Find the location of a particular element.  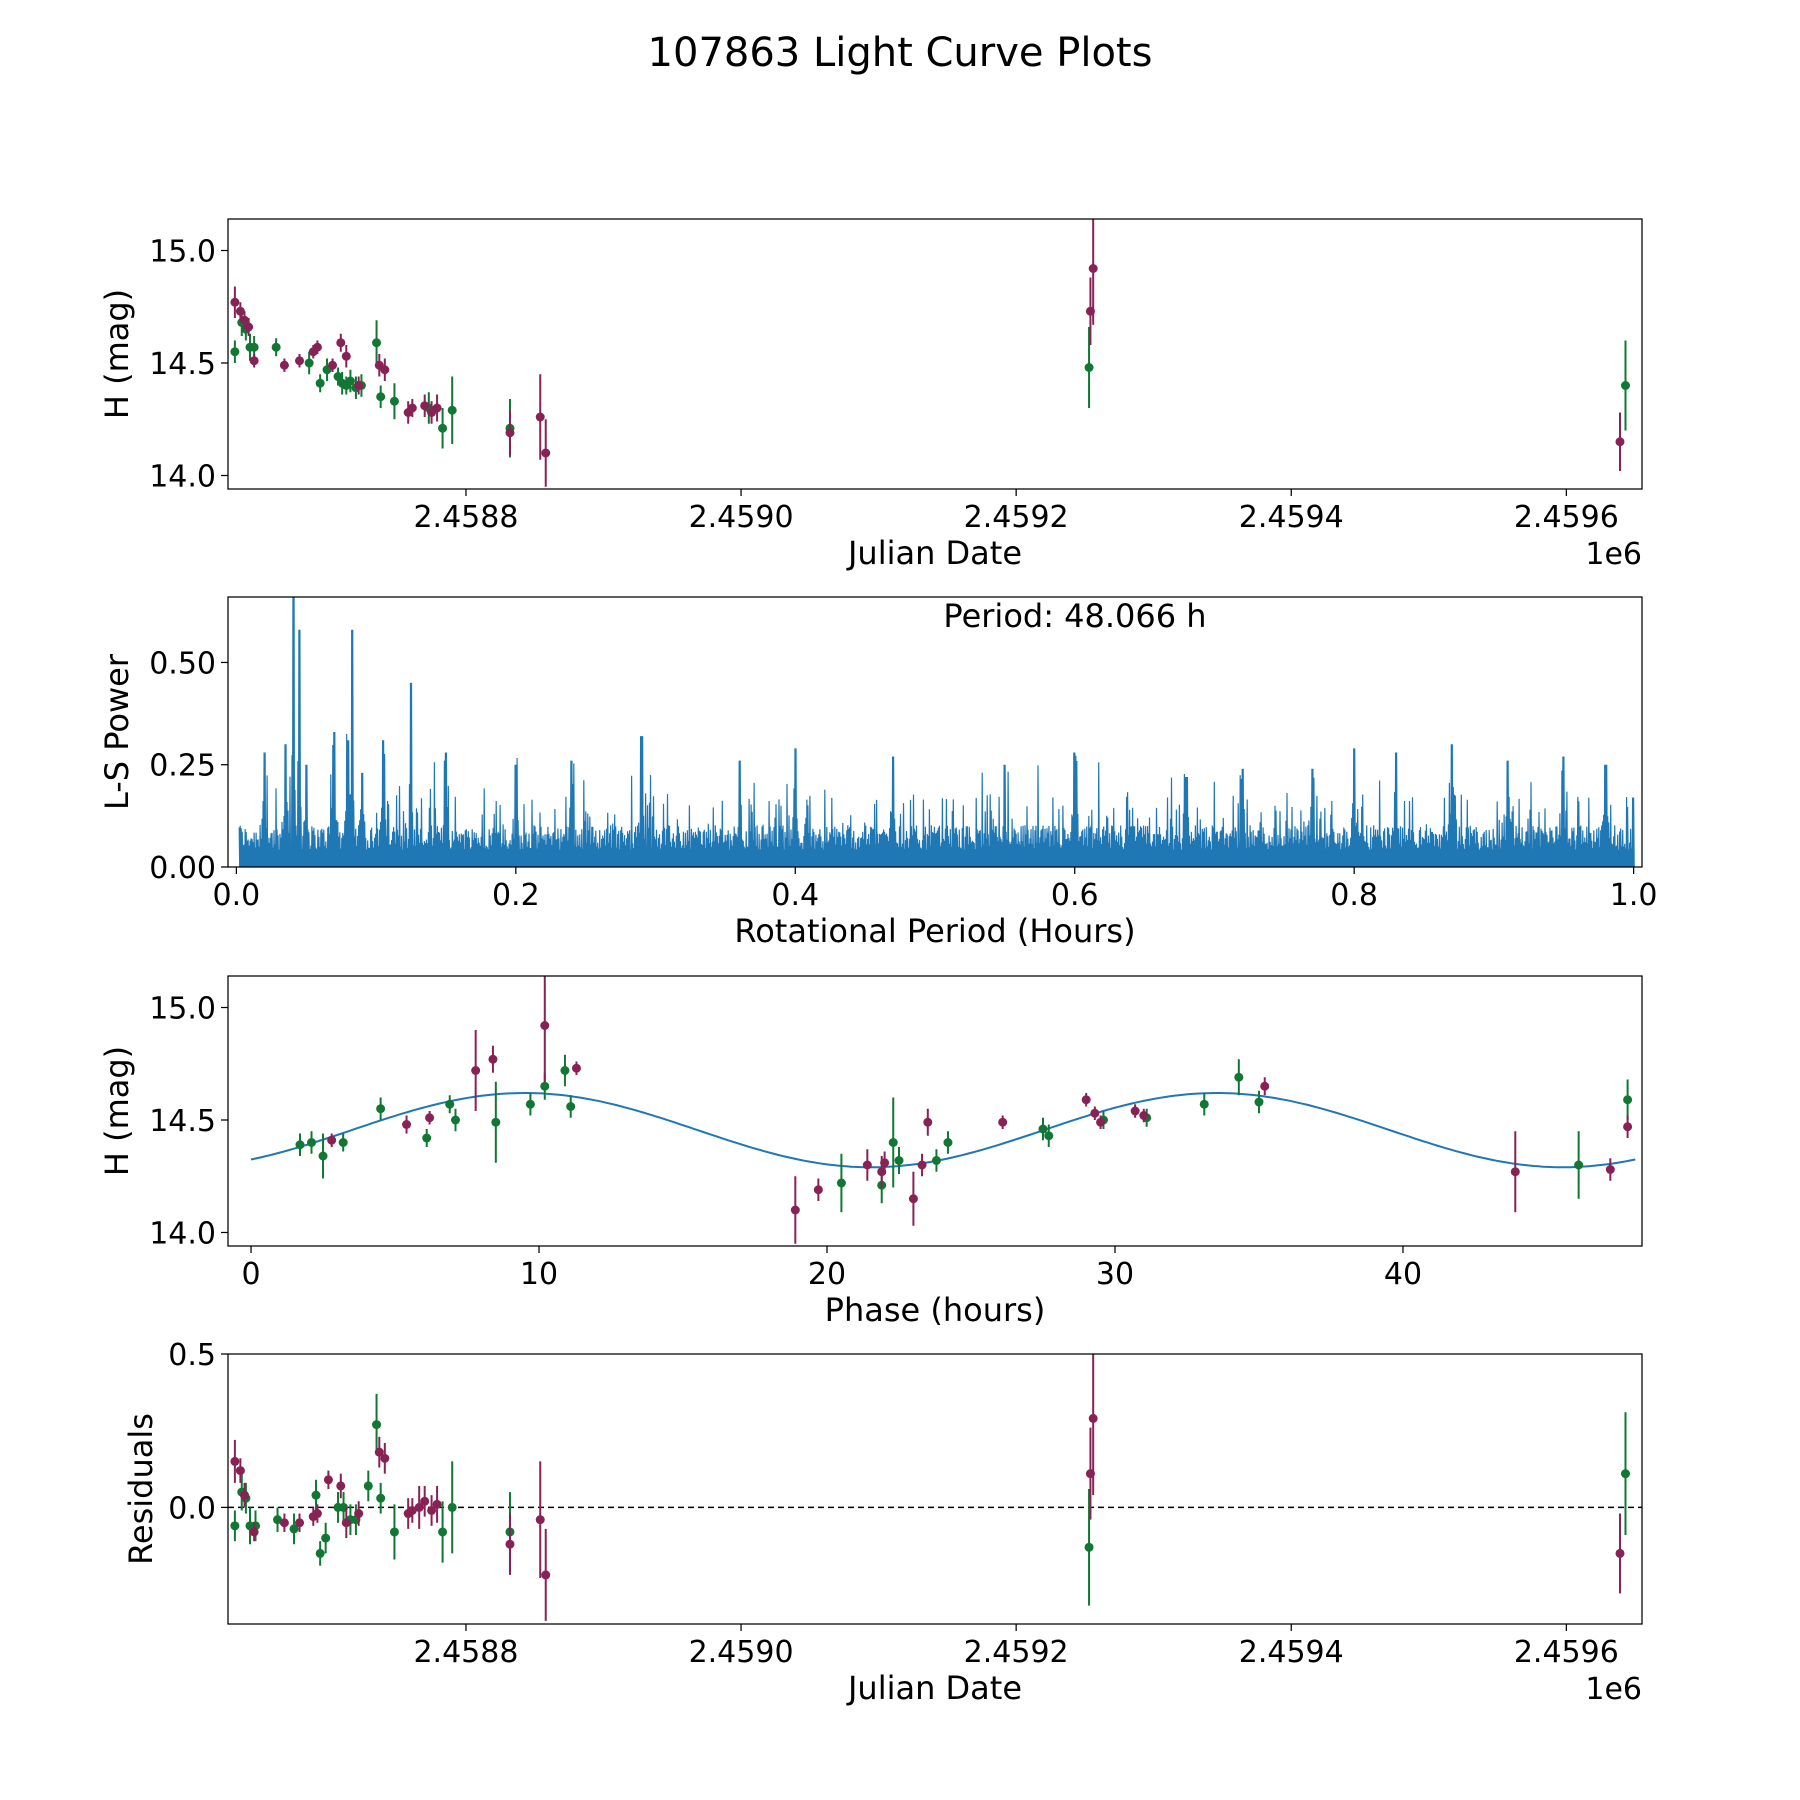

x-tick-label: 2.4594 is located at coordinates (1291, 517).